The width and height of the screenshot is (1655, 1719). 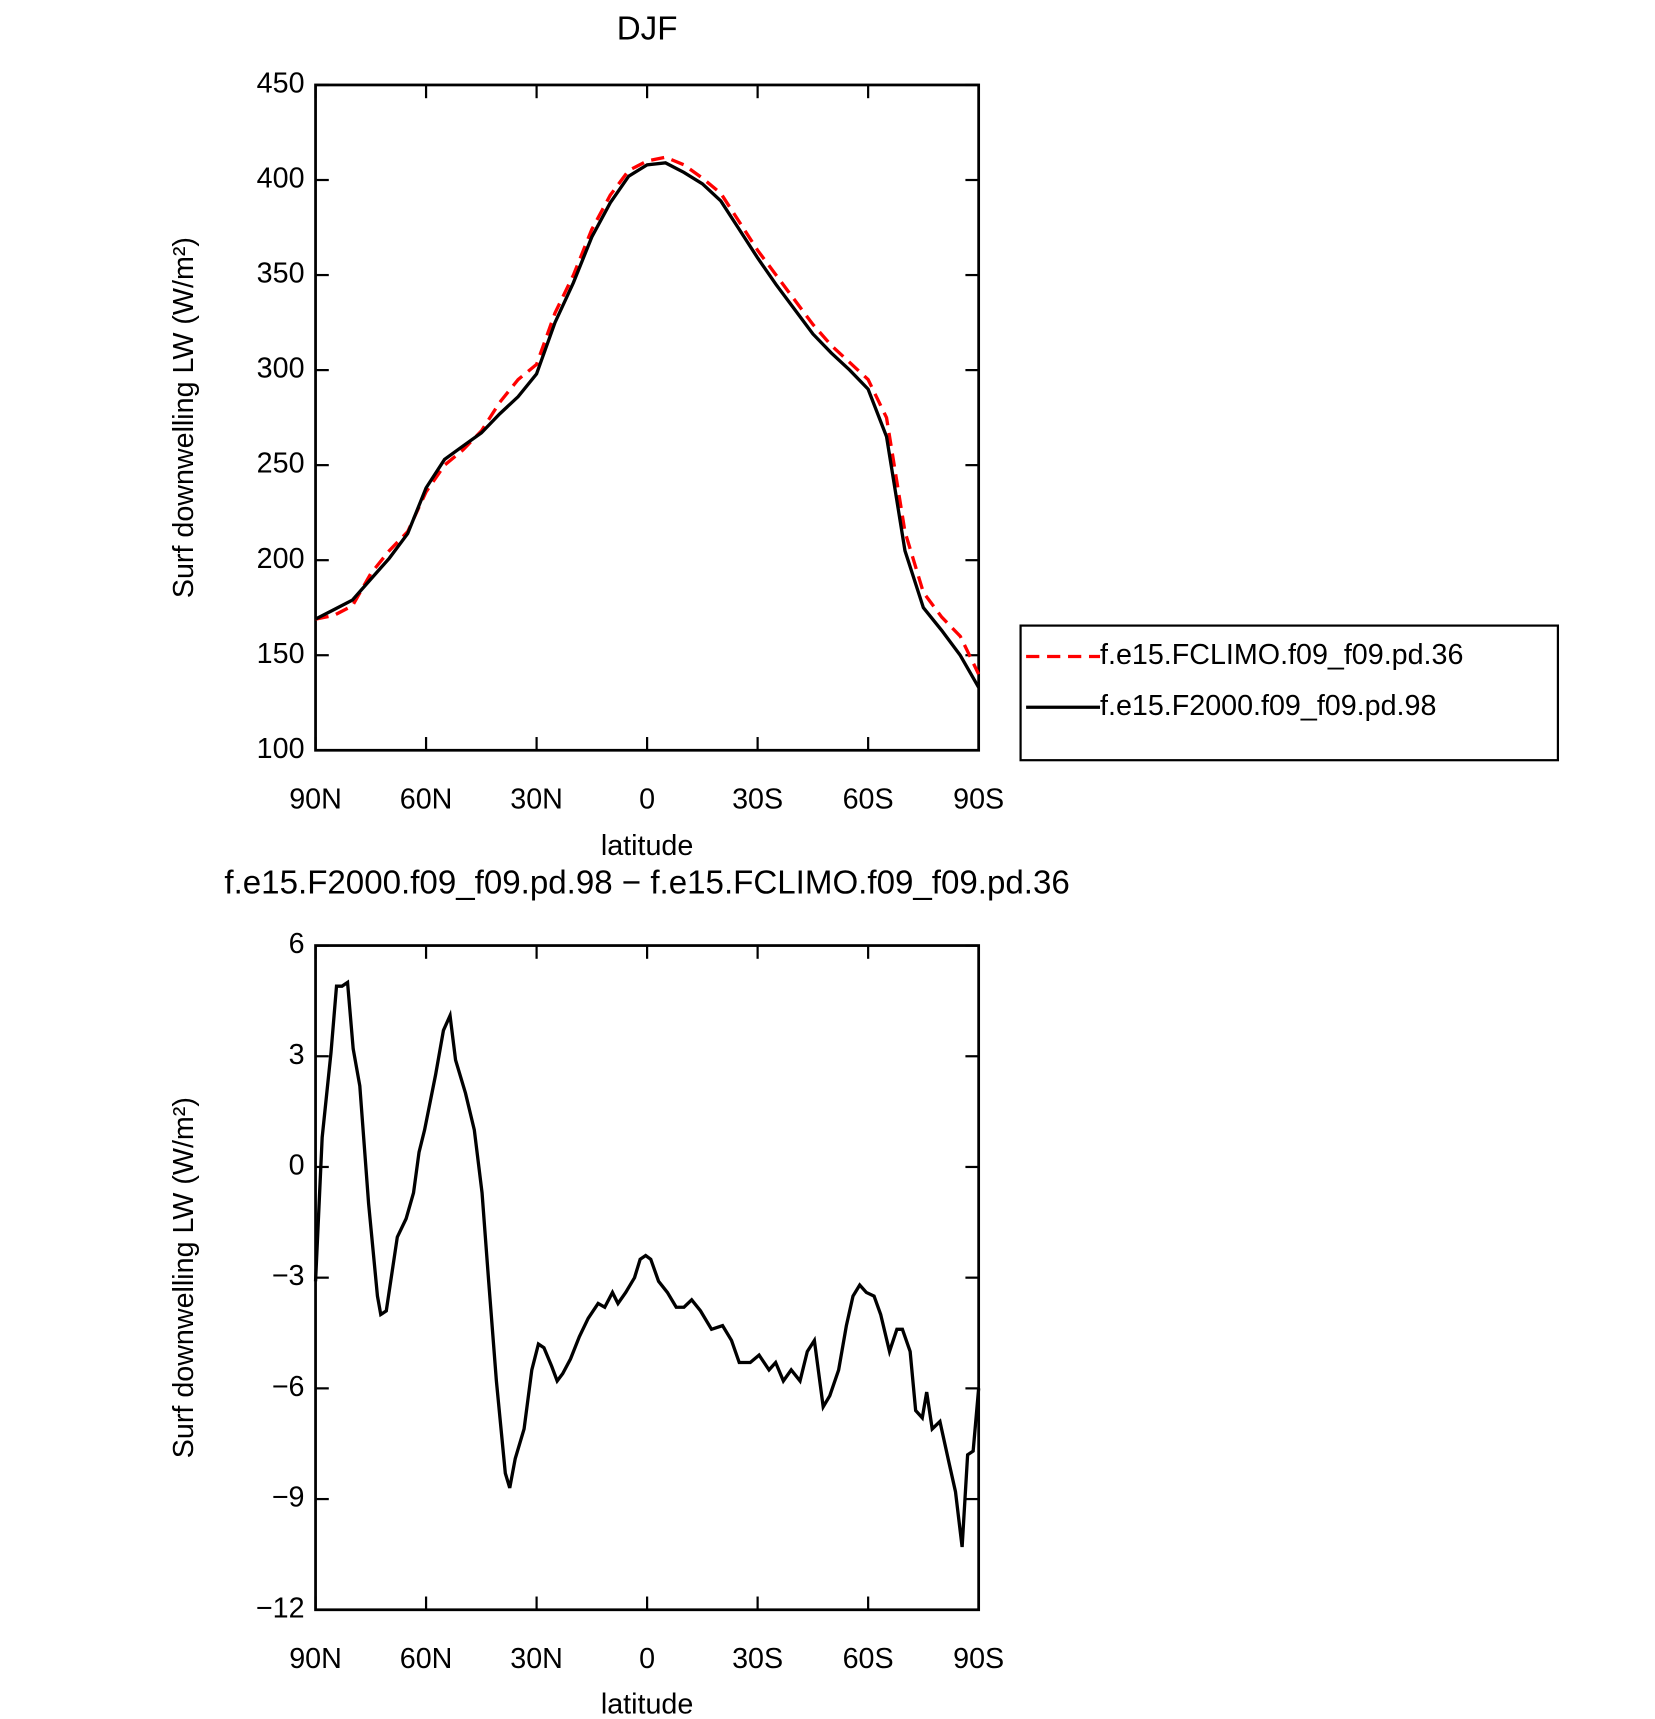 What do you see at coordinates (288, 1276) in the screenshot?
I see `y-tick-label: −3` at bounding box center [288, 1276].